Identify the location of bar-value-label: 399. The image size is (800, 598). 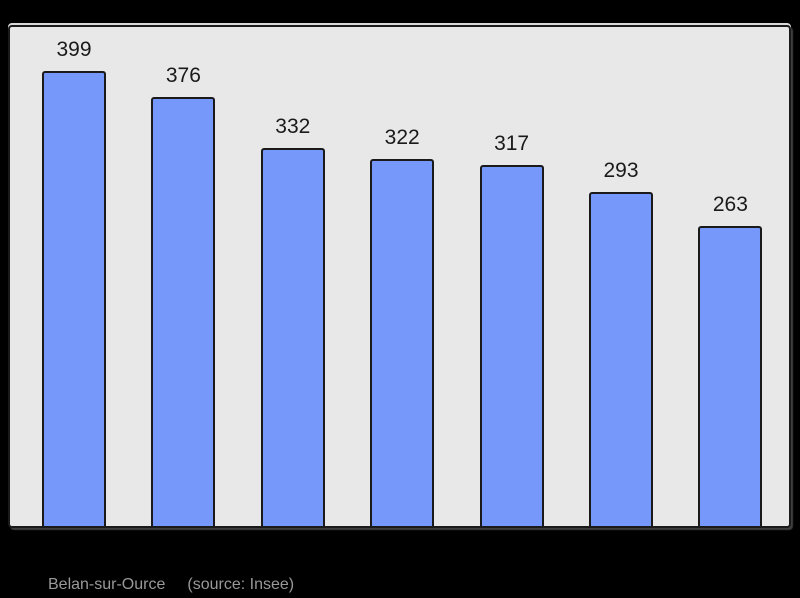
(74, 49).